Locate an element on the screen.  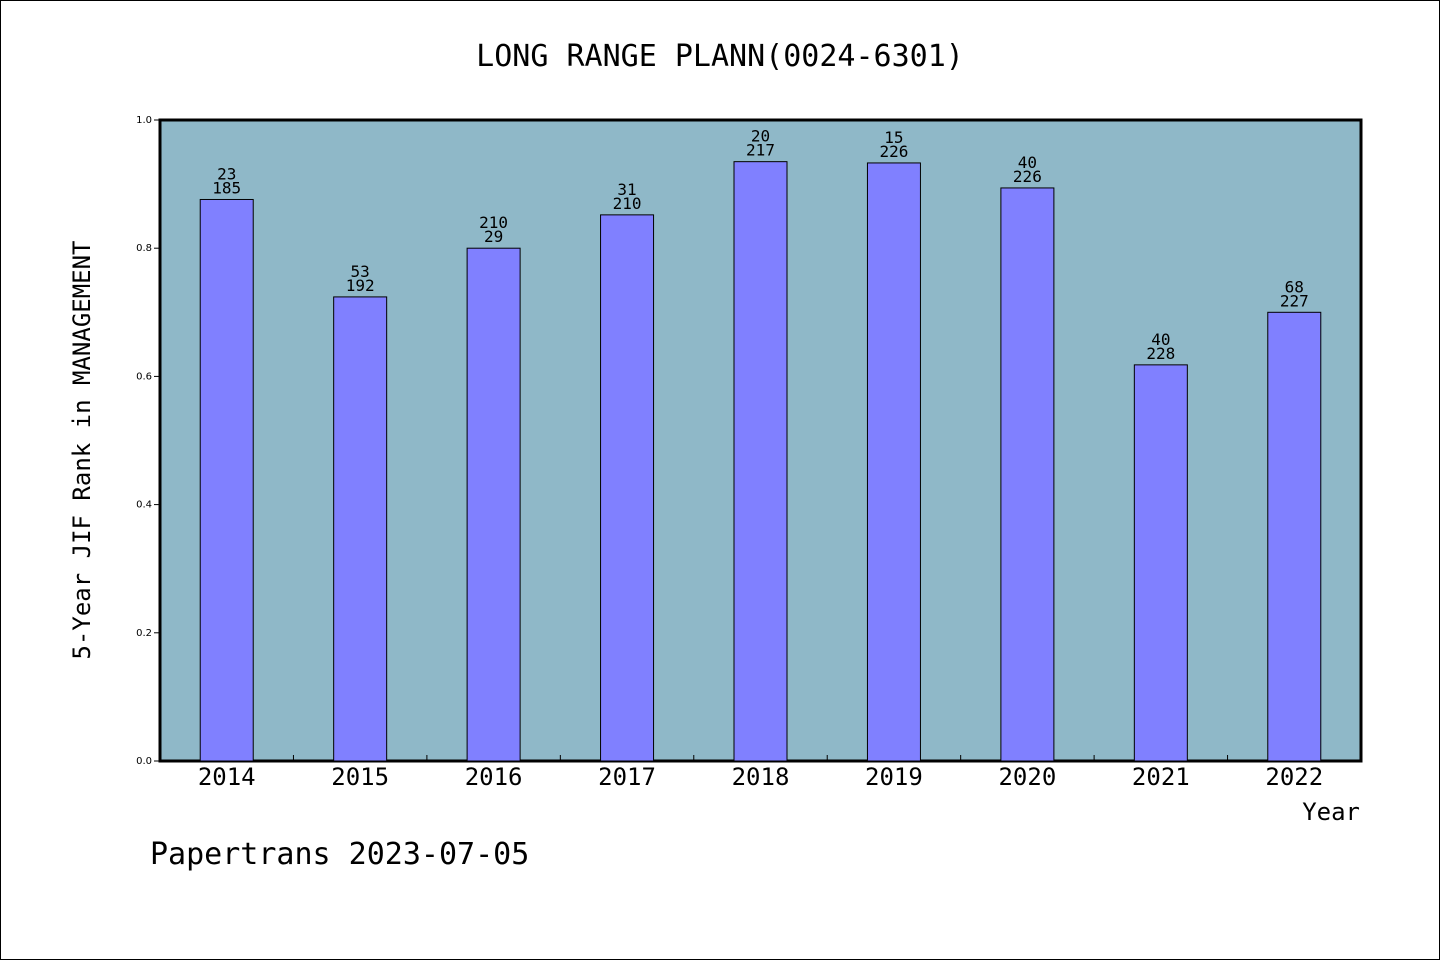
y-tick-label: 0.2 is located at coordinates (144, 633).